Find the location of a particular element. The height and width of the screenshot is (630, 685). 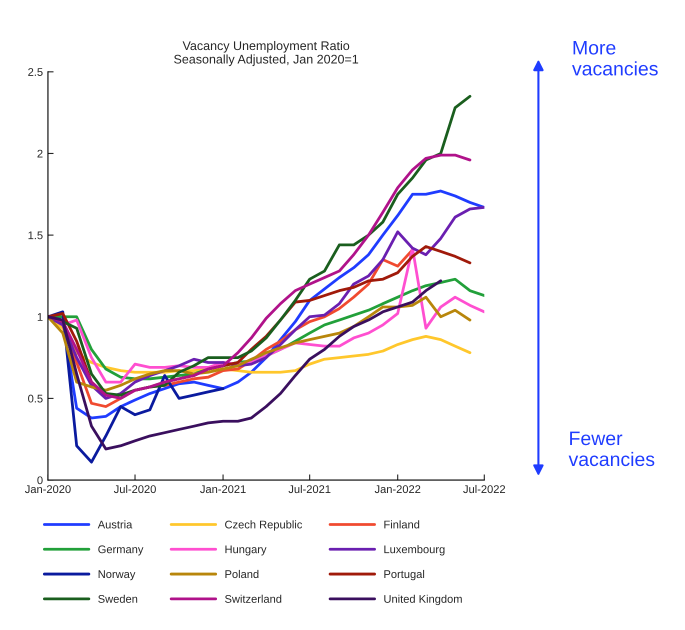

y-tick-label: 1.5 is located at coordinates (35, 236).